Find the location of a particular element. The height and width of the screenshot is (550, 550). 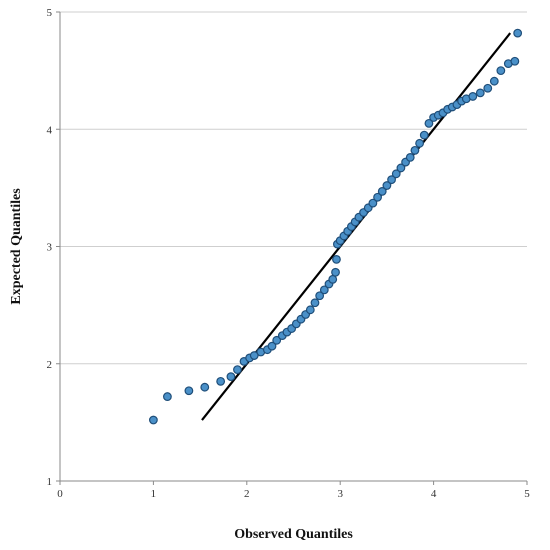

y-axis-title: Expected Quantiles is located at coordinates (16, 246).